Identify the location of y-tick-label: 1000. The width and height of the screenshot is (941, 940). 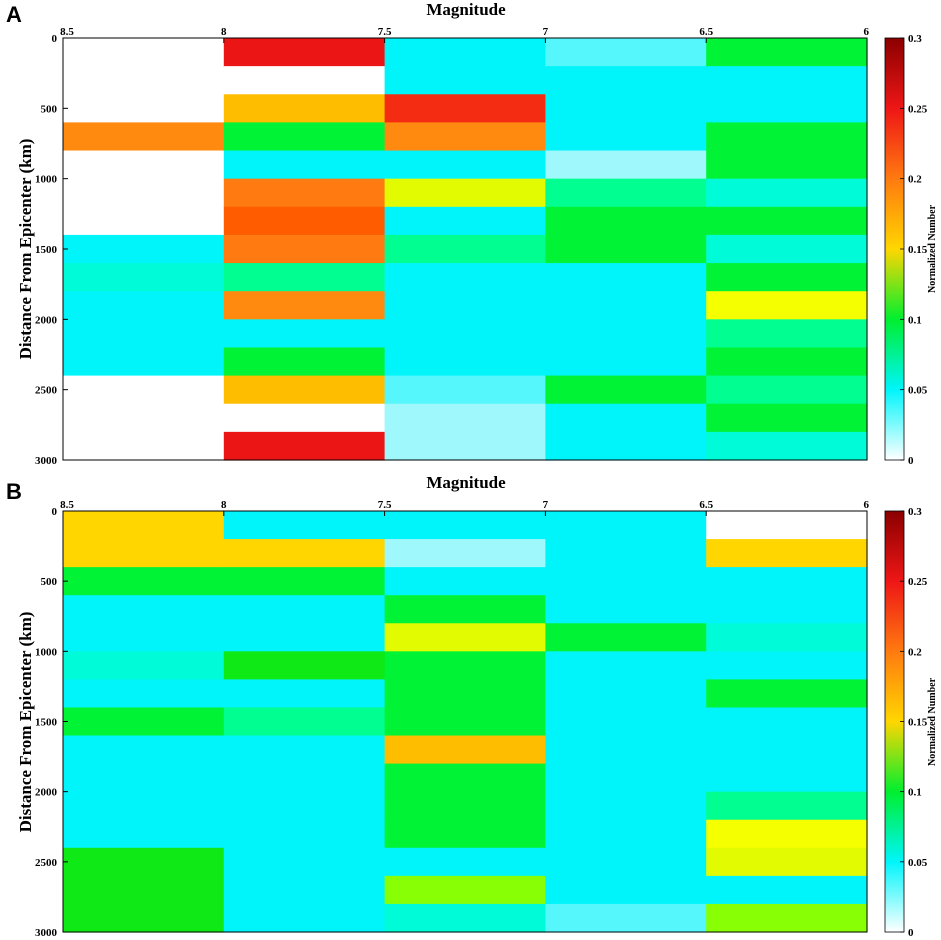
(46, 180).